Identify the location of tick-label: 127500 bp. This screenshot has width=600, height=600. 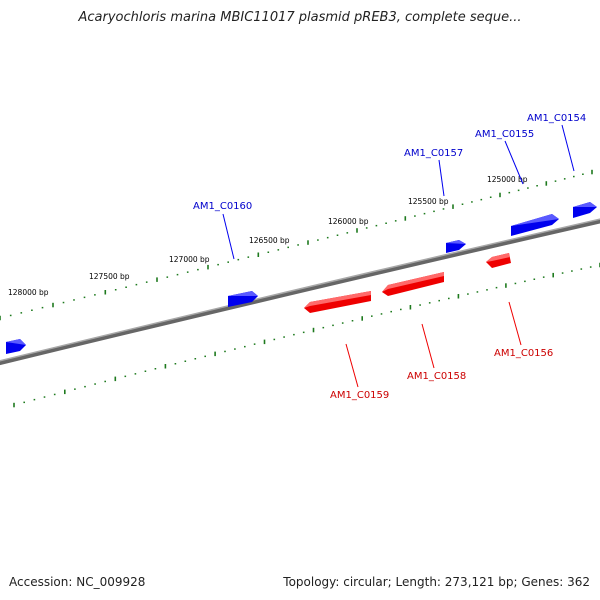
(109, 276).